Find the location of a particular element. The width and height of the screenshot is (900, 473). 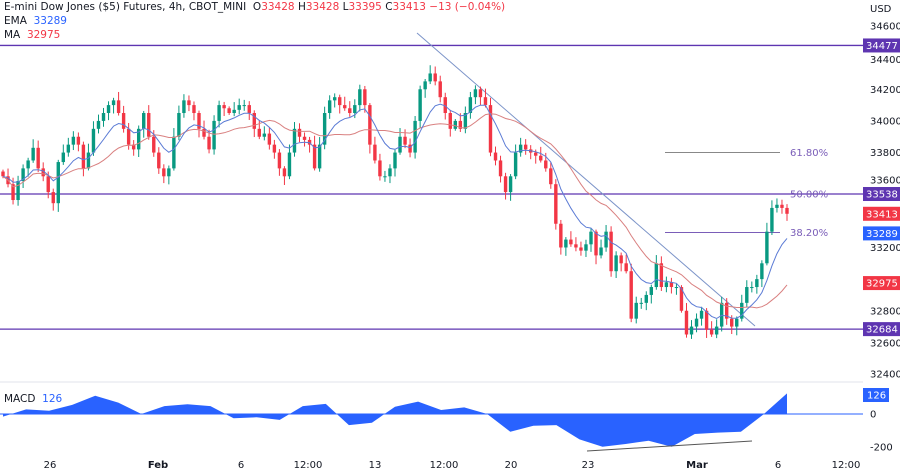

macd-legend: MACD 126 is located at coordinates (33, 399).